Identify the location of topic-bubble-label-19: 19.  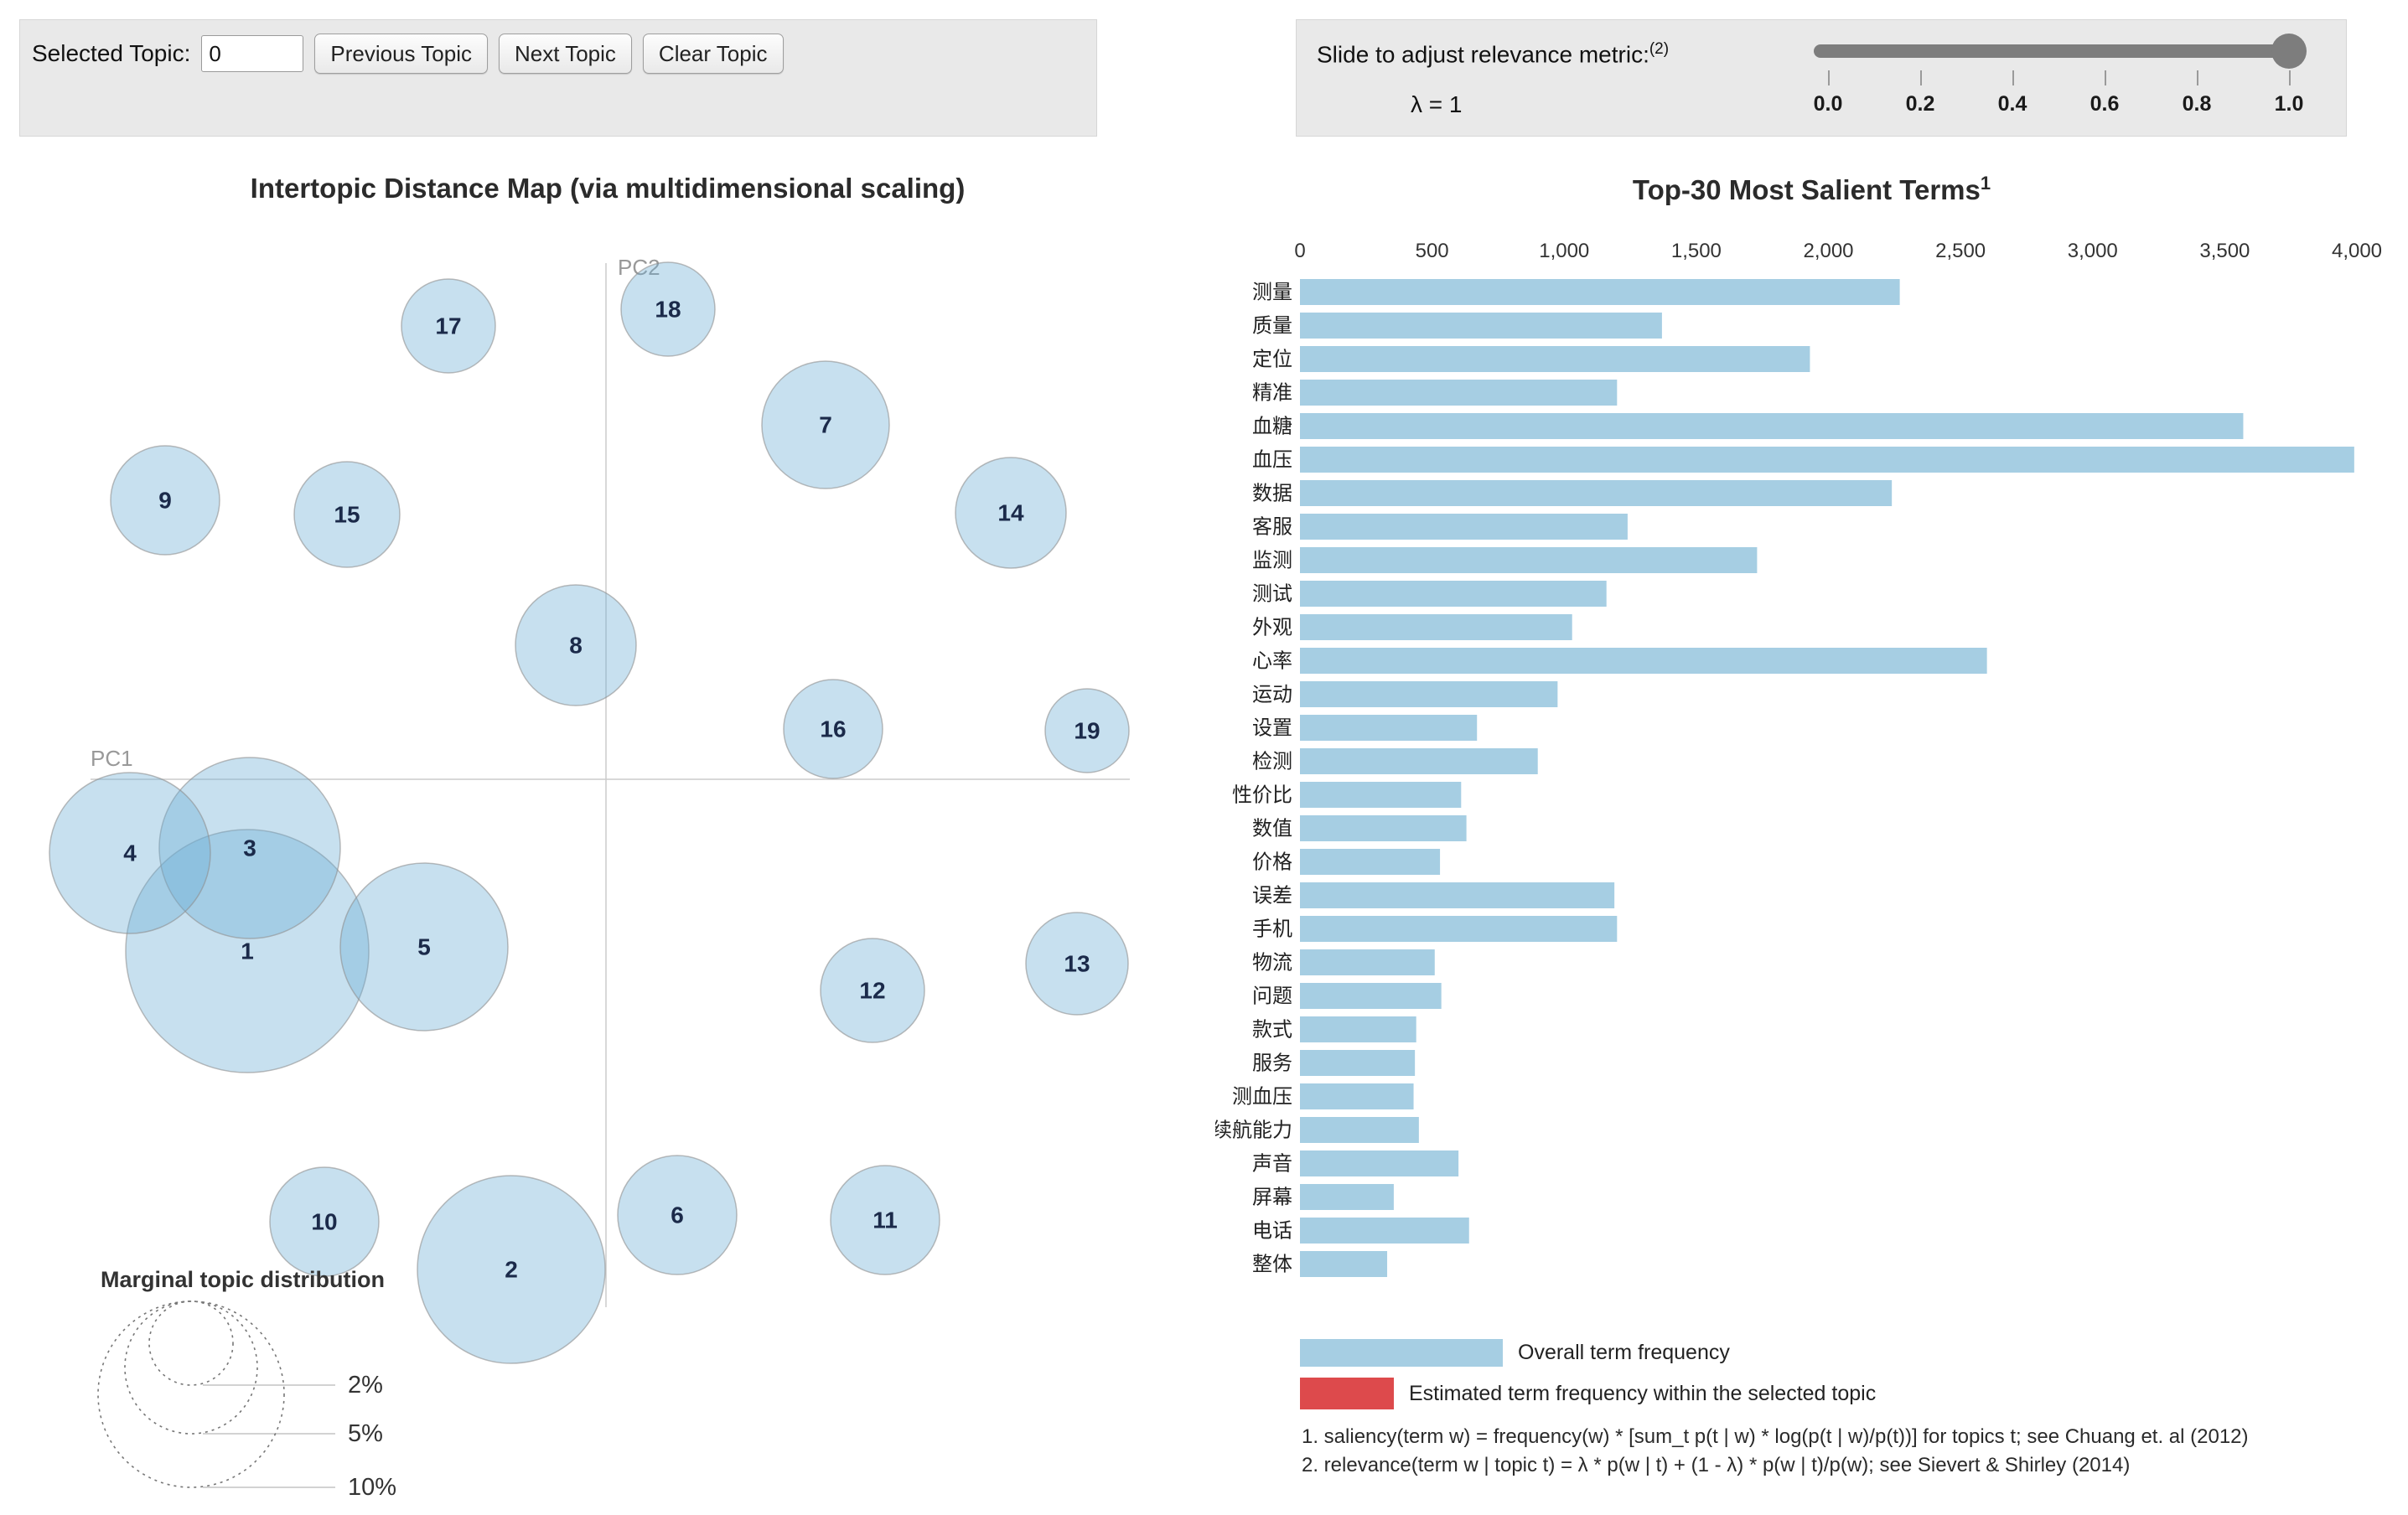
(1087, 731).